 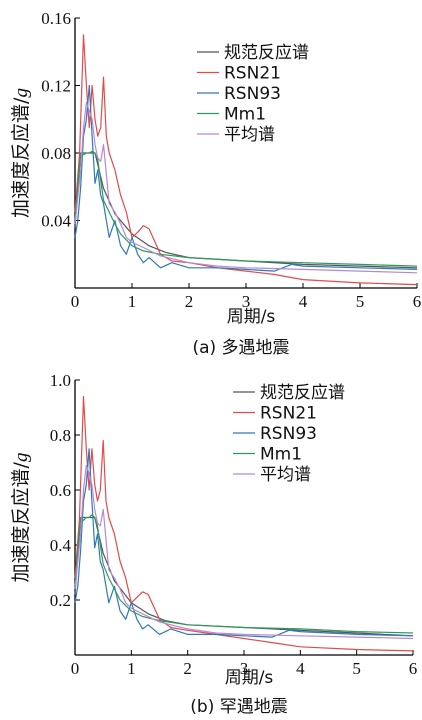 What do you see at coordinates (61, 545) in the screenshot?
I see `y-tick-label: 0.4` at bounding box center [61, 545].